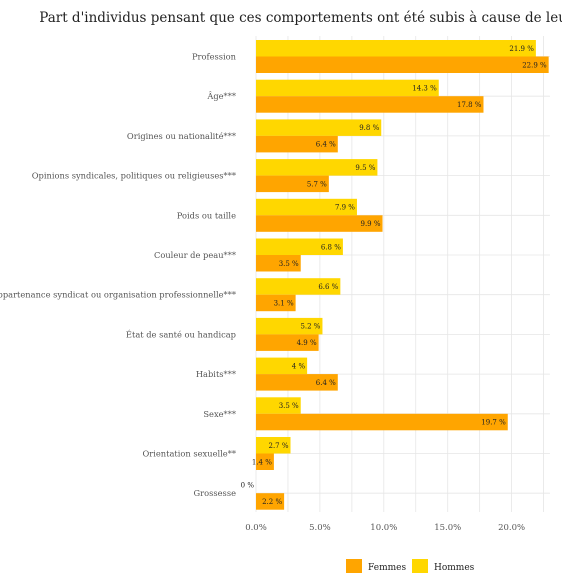 The image size is (562, 573). Describe the element at coordinates (307, 343) in the screenshot. I see `data-label-femmes: 4.9 %` at that location.